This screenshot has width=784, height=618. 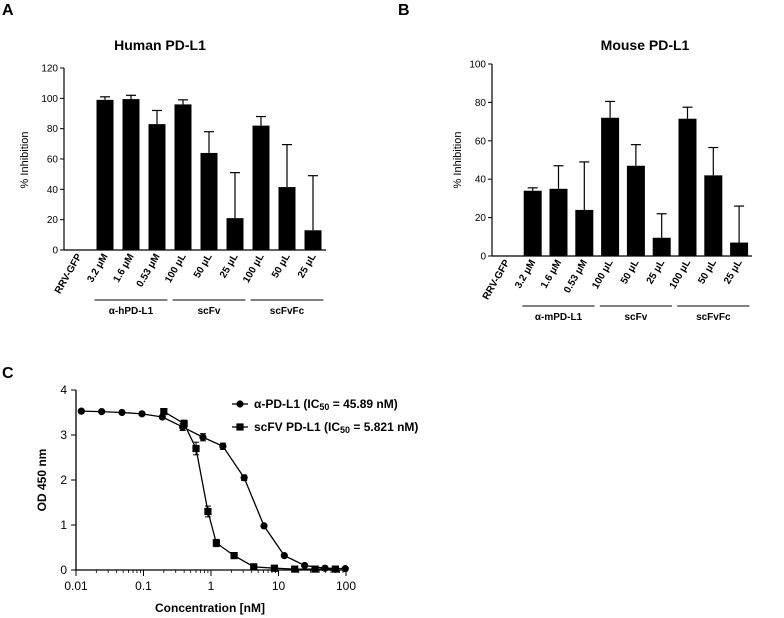 What do you see at coordinates (551, 274) in the screenshot?
I see `panelB-category-label: 1.6 μM` at bounding box center [551, 274].